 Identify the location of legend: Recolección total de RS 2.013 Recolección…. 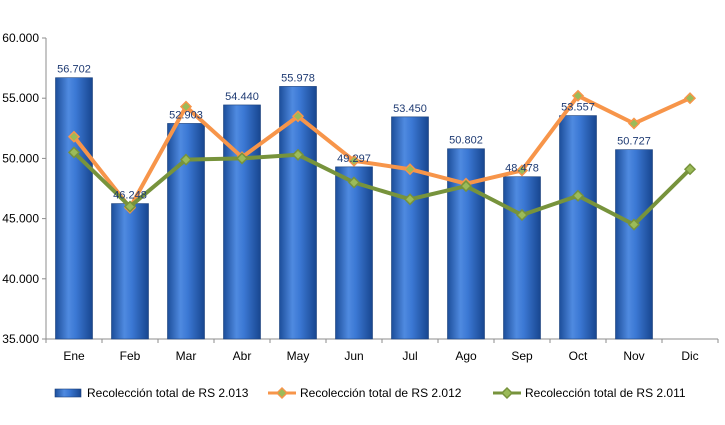
(370, 393).